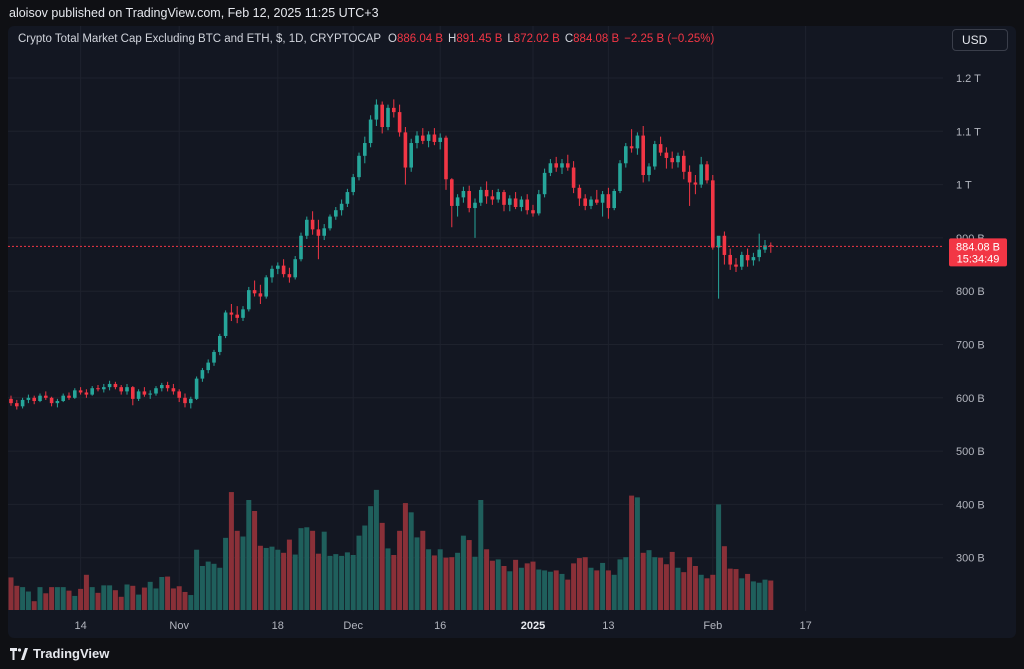 The height and width of the screenshot is (669, 1024). I want to click on last-price-tag: 884.08 B 15:34:49, so click(978, 252).